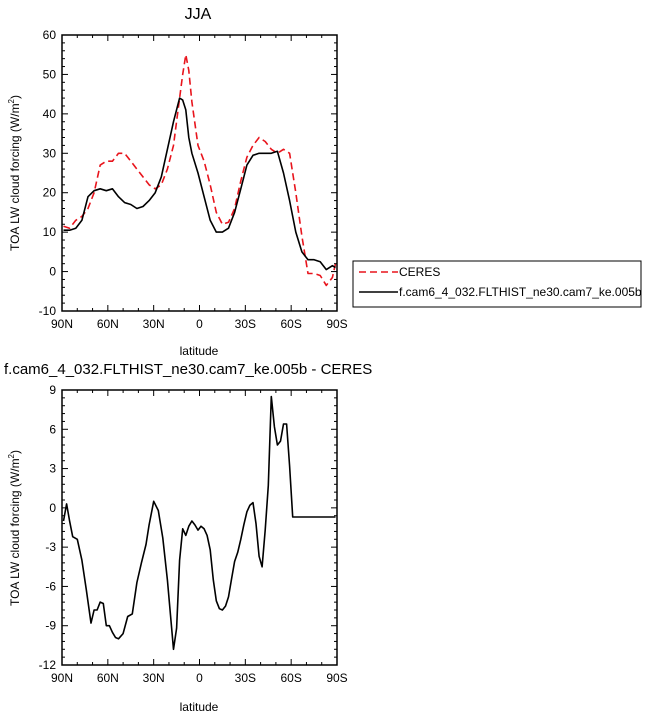 This screenshot has height=716, width=648. What do you see at coordinates (48, 311) in the screenshot?
I see `top-y-tick-label: -10` at bounding box center [48, 311].